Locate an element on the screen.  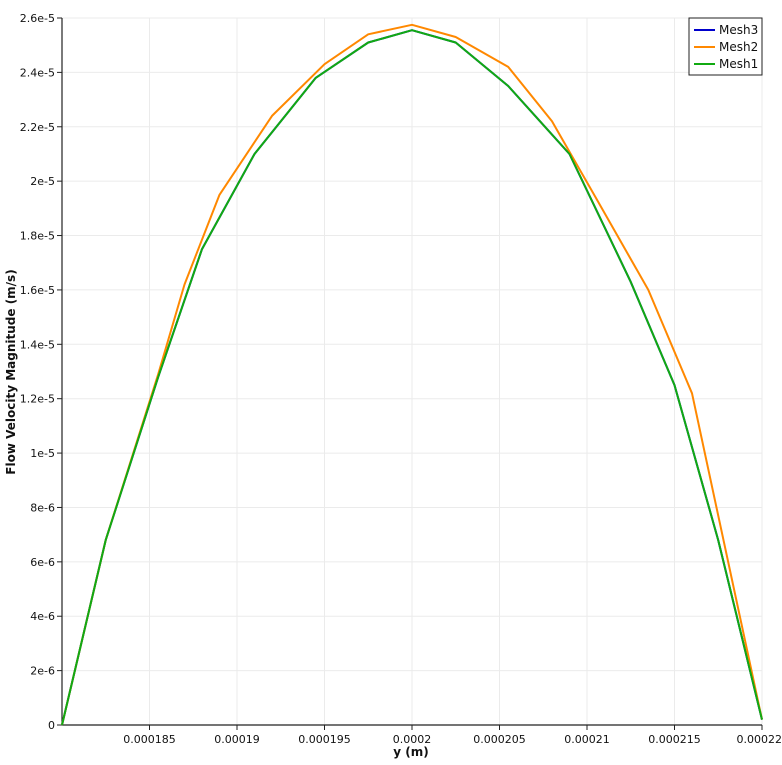
y-tick-label: 1.6e-5 is located at coordinates (37, 290).